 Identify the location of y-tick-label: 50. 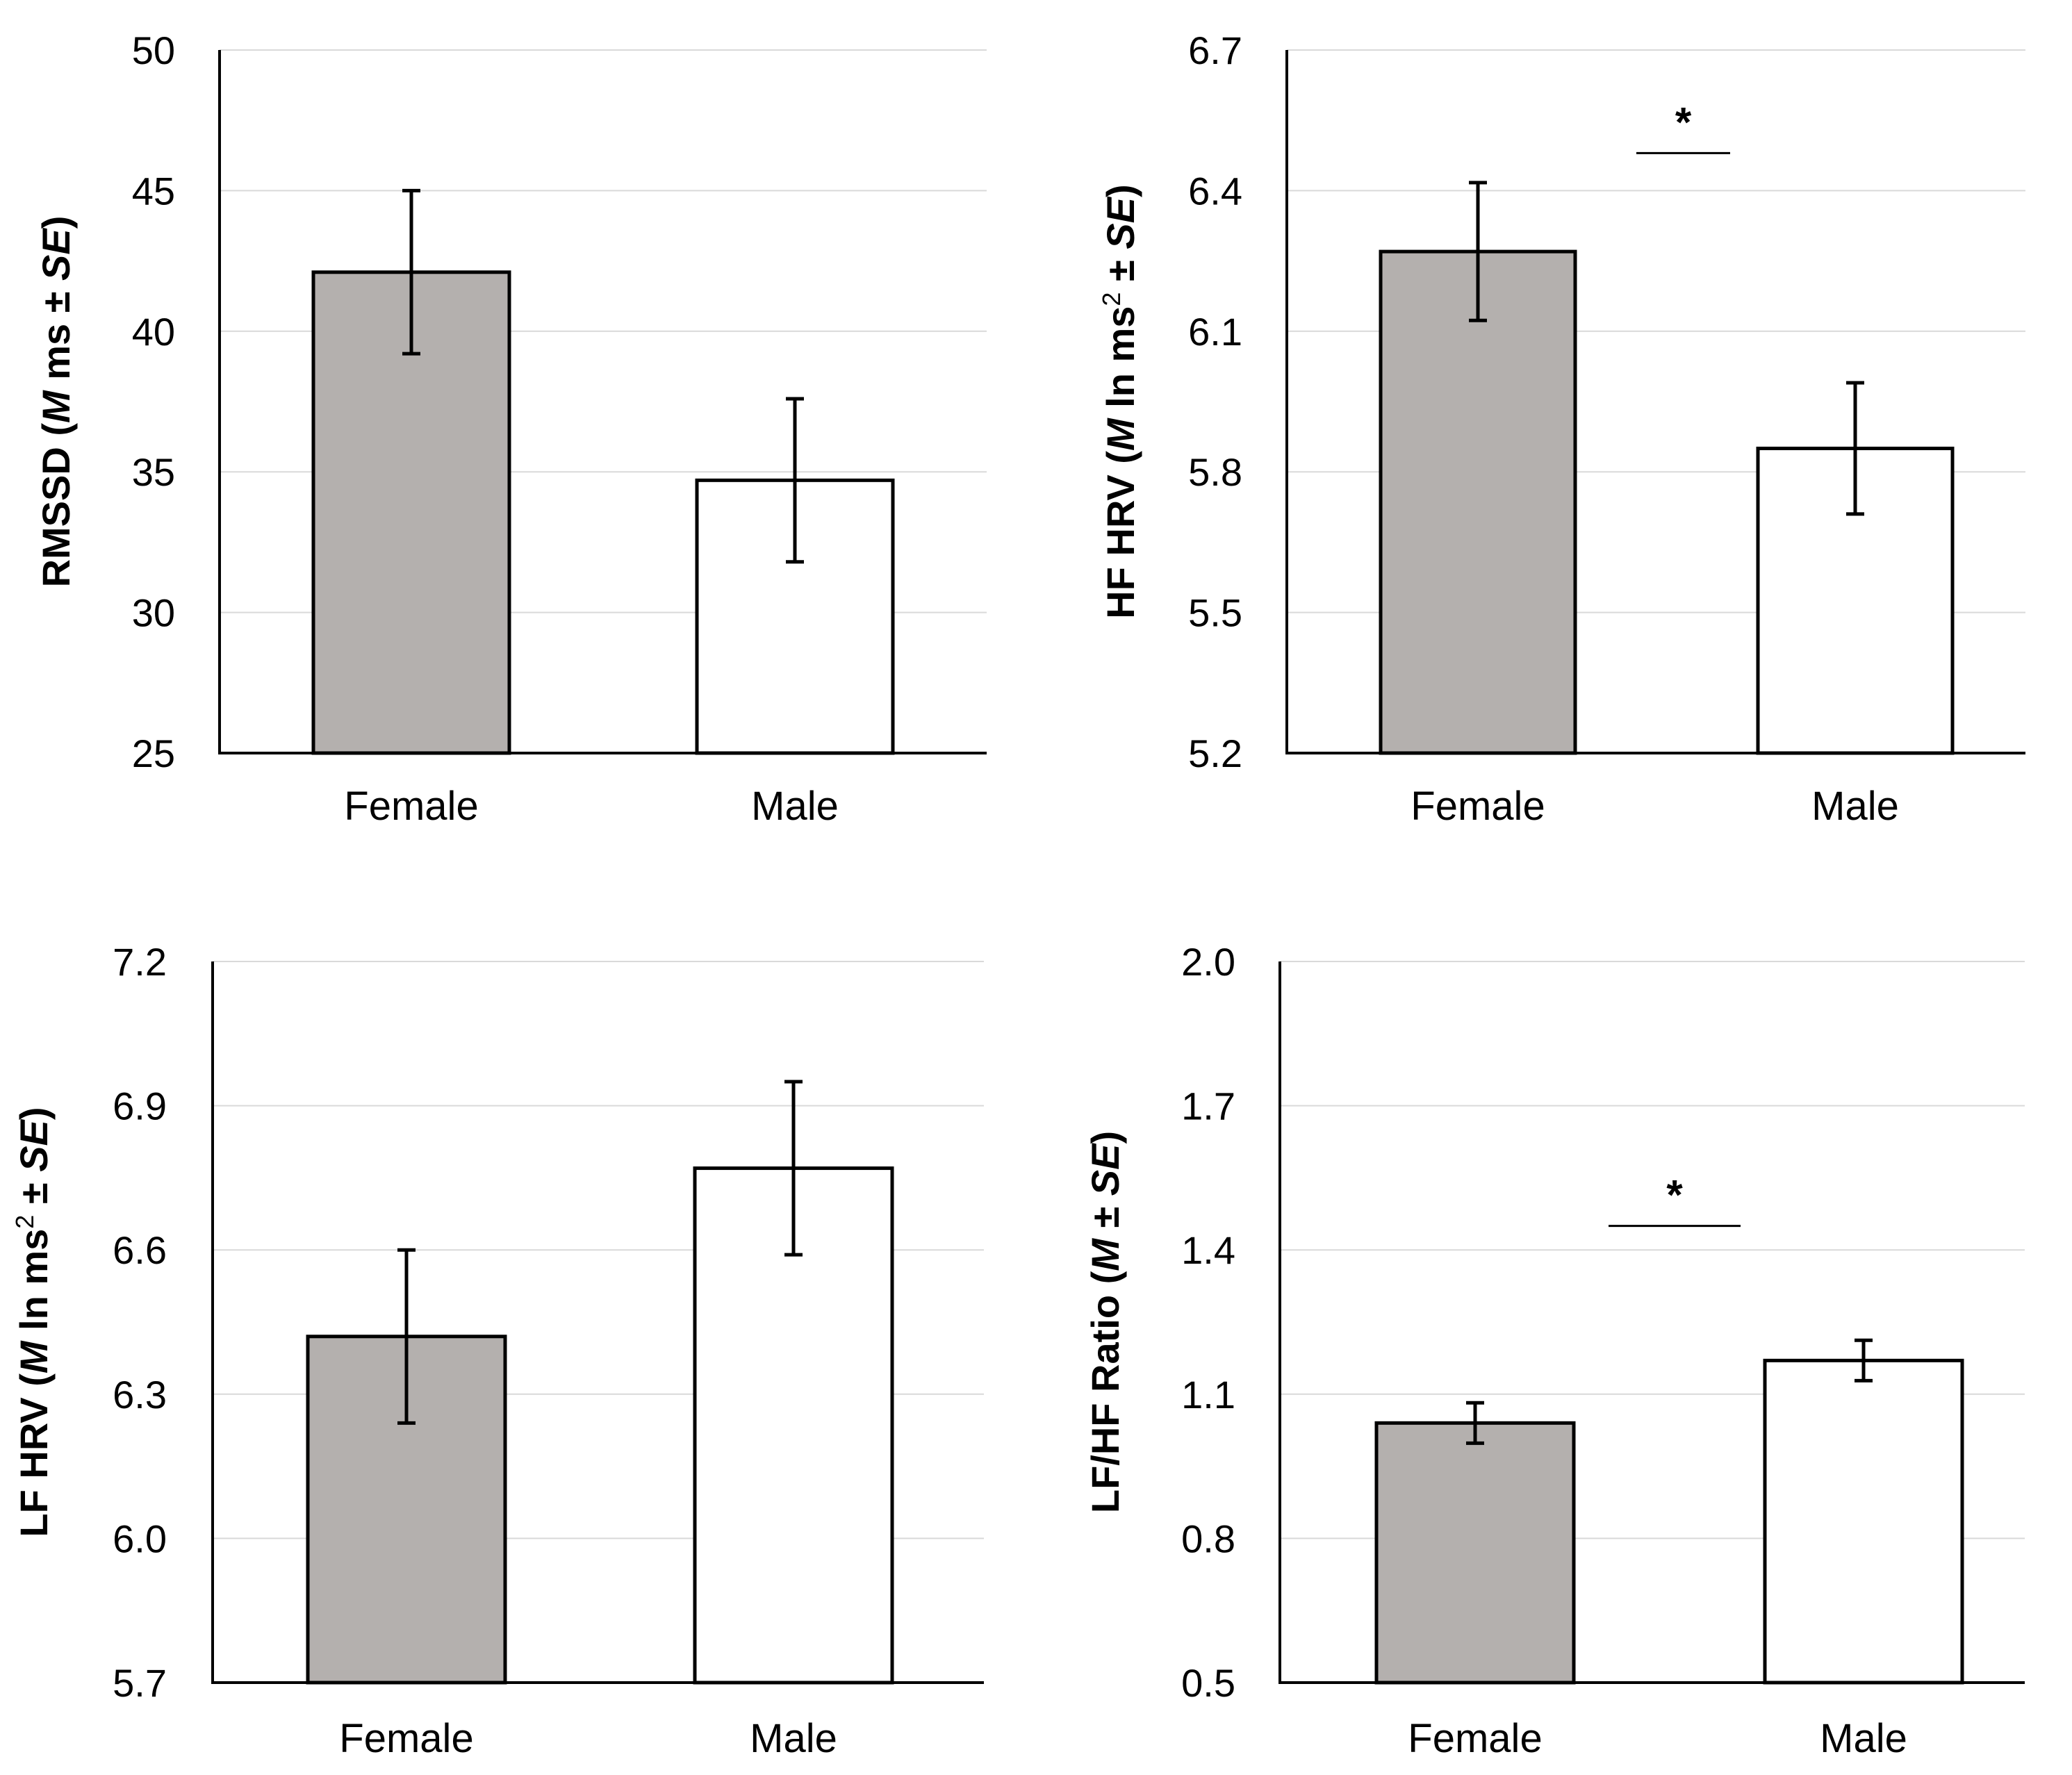
(153, 50).